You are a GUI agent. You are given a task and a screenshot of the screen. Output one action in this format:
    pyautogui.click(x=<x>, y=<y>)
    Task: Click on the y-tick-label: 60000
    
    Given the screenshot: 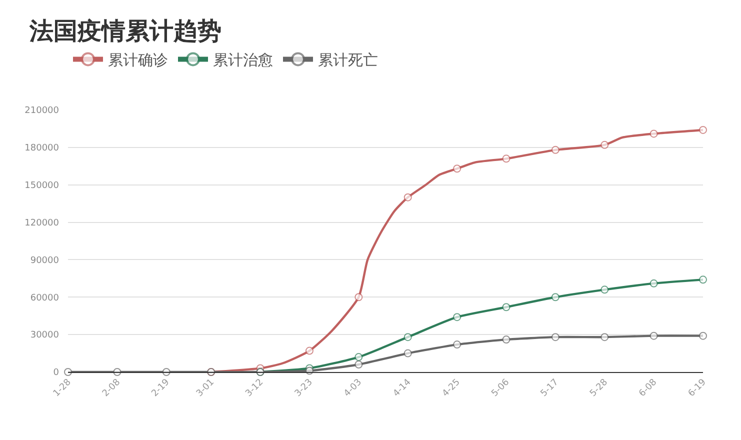 What is the action you would take?
    pyautogui.click(x=45, y=298)
    